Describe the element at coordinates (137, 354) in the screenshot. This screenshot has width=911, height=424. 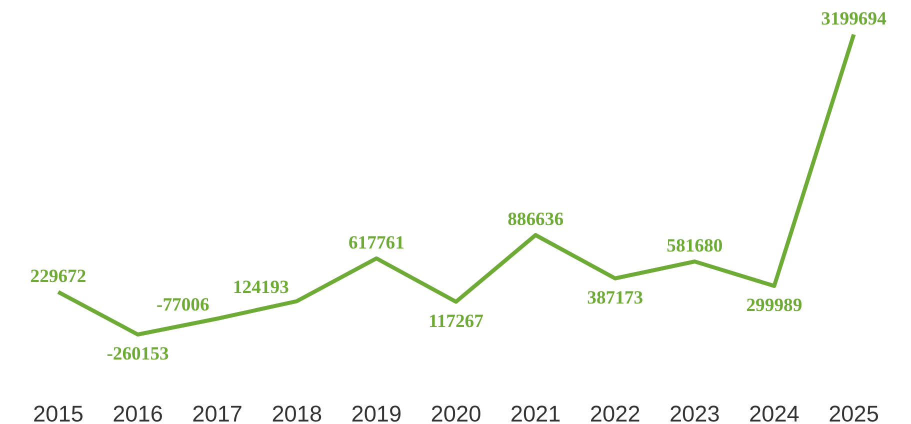
I see `data-label: -260153` at that location.